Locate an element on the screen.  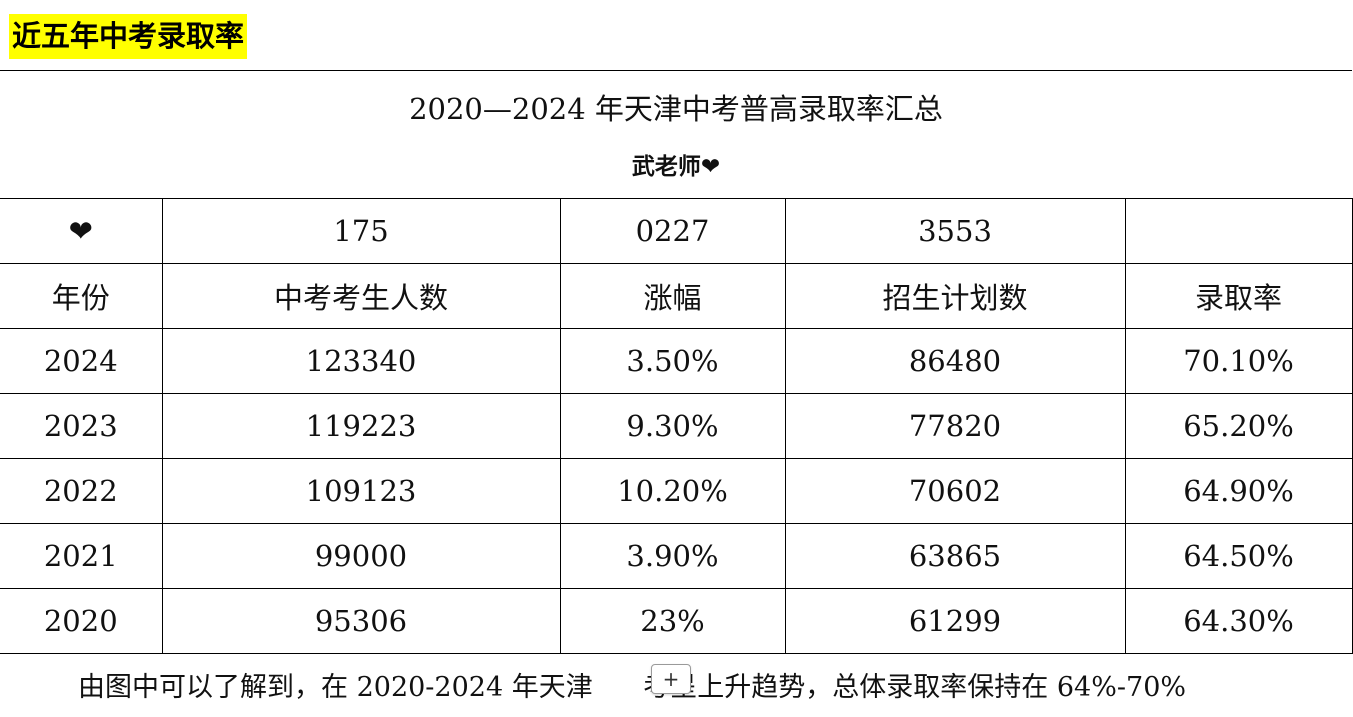
growth-cell: 3.90% is located at coordinates (672, 556).